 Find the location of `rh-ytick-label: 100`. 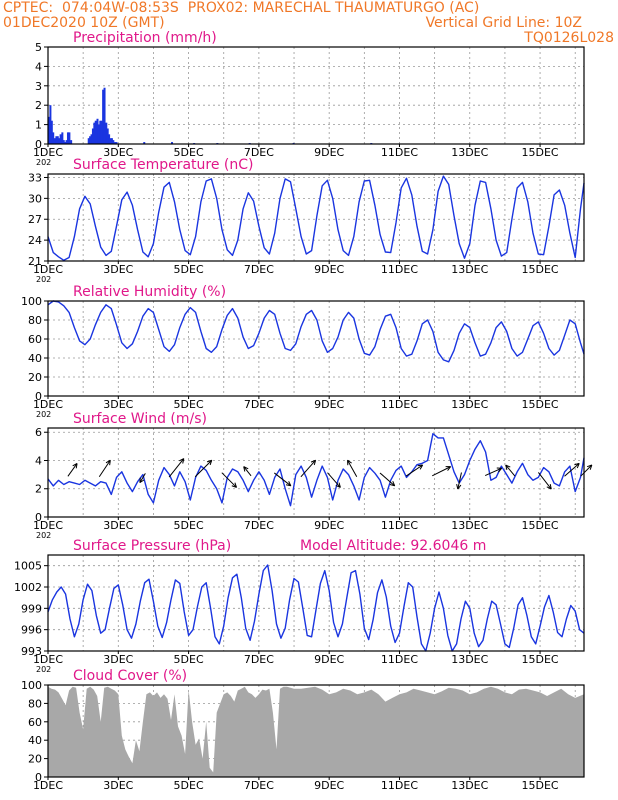

rh-ytick-label: 100 is located at coordinates (31, 301).